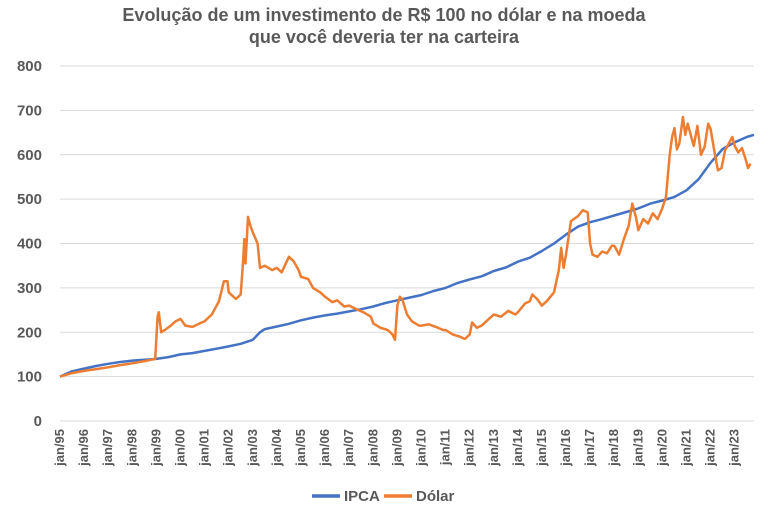 This screenshot has width=768, height=512. Describe the element at coordinates (384, 37) in the screenshot. I see `chart-title-line-2: que você deveria ter na carteira` at that location.